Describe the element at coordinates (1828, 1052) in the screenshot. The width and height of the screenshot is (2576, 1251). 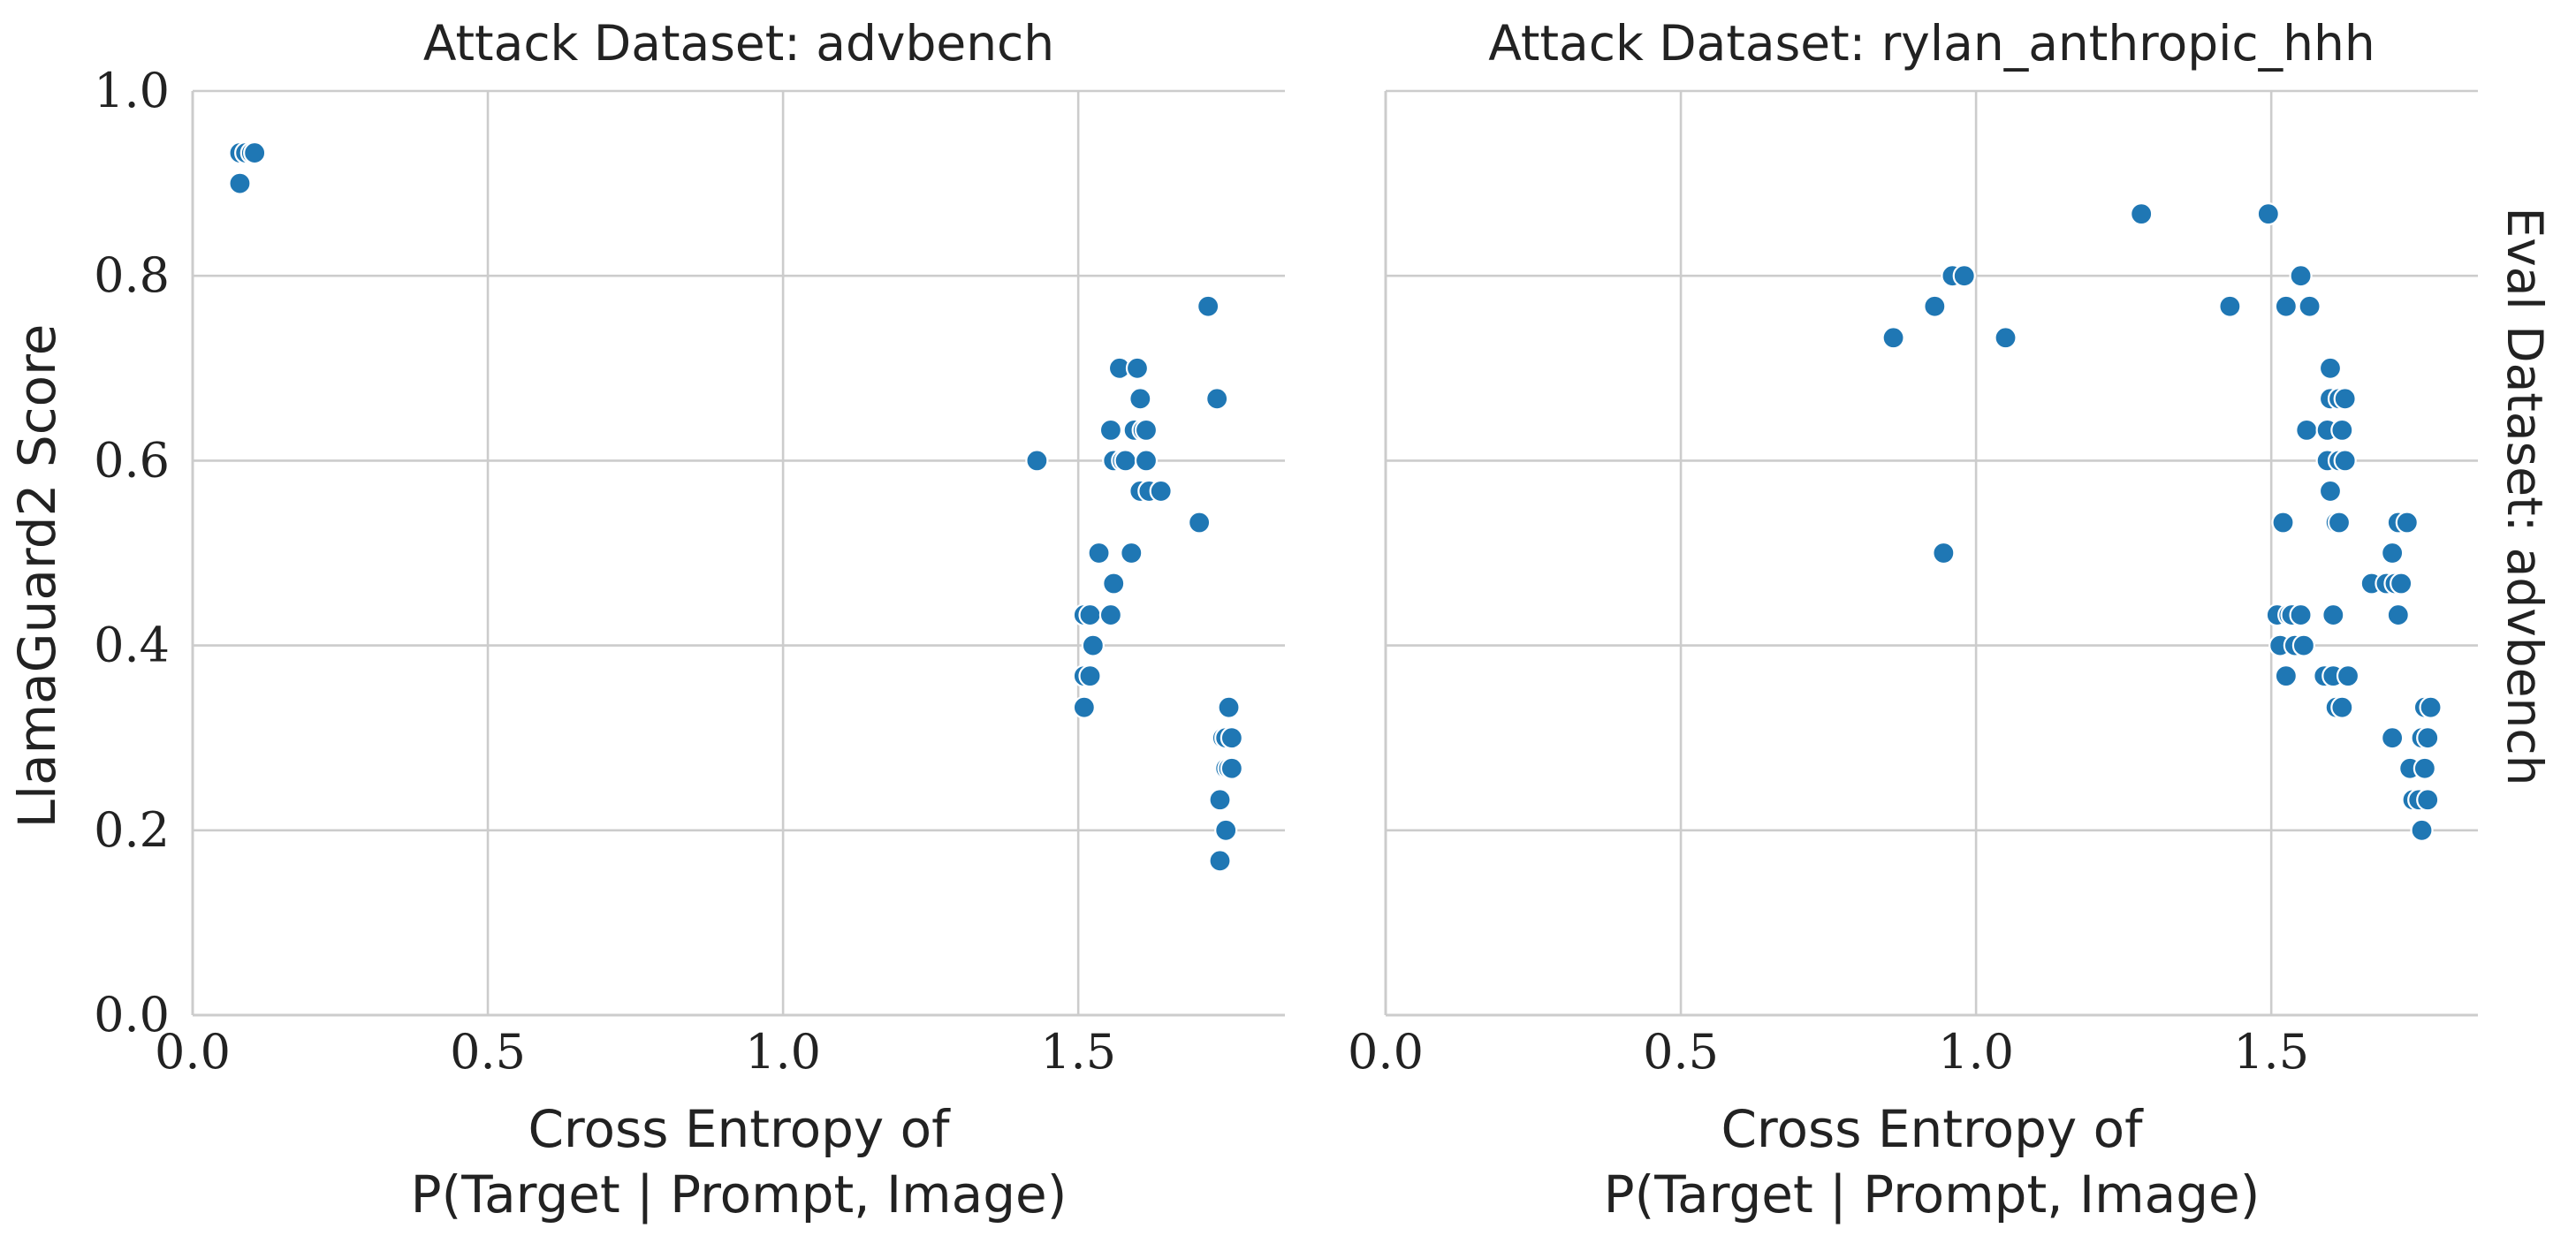
I see `right-tick-labels: 0.0 0.5 1.0 1.5` at that location.